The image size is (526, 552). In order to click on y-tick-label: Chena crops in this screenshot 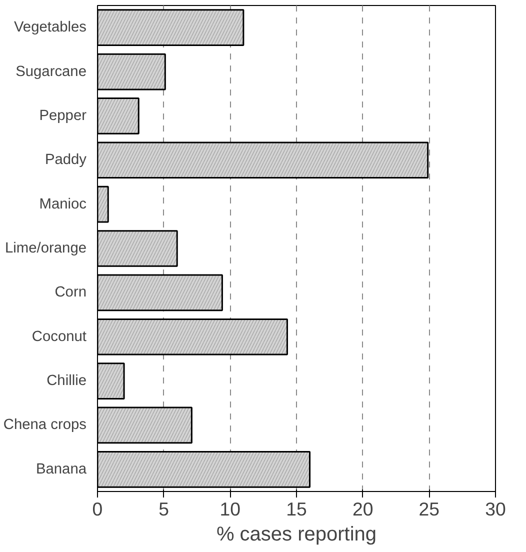, I will do `click(45, 425)`.